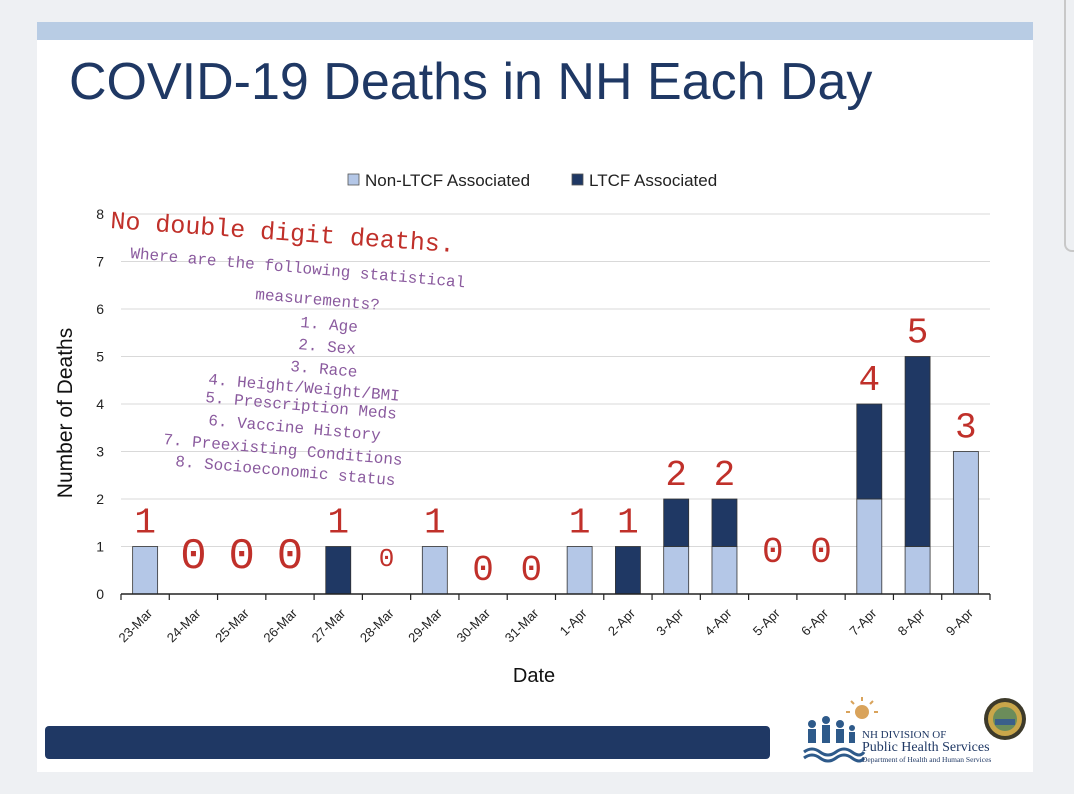 Image resolution: width=1074 pixels, height=794 pixels. What do you see at coordinates (100, 357) in the screenshot?
I see `y-tick-label: 5` at bounding box center [100, 357].